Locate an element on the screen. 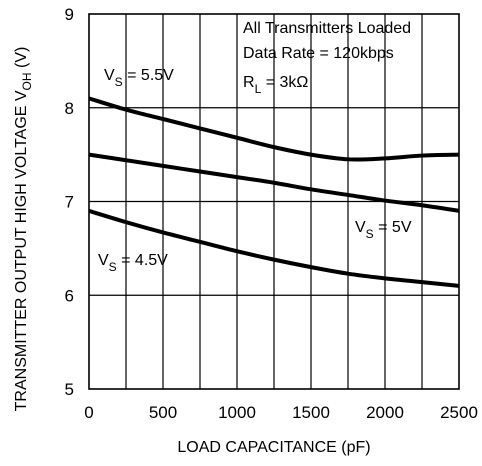 The image size is (482, 466). x-tick-label: 2500 is located at coordinates (459, 412).